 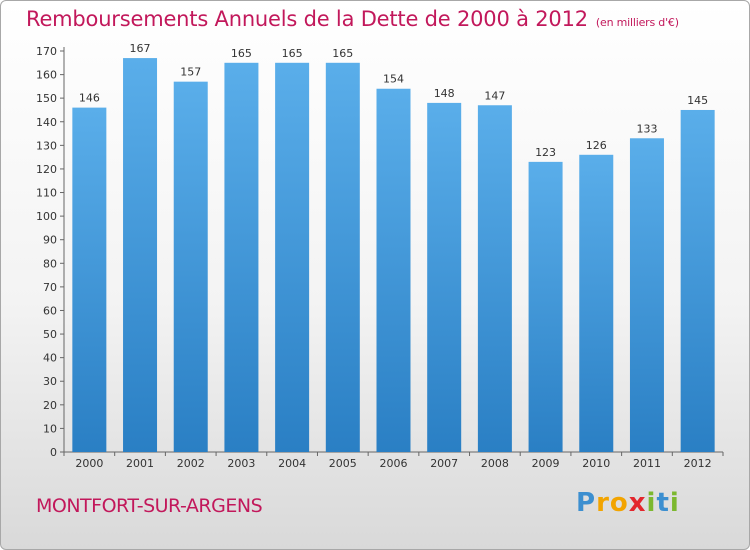 I want to click on y-tick-label: 10, so click(x=50, y=428).